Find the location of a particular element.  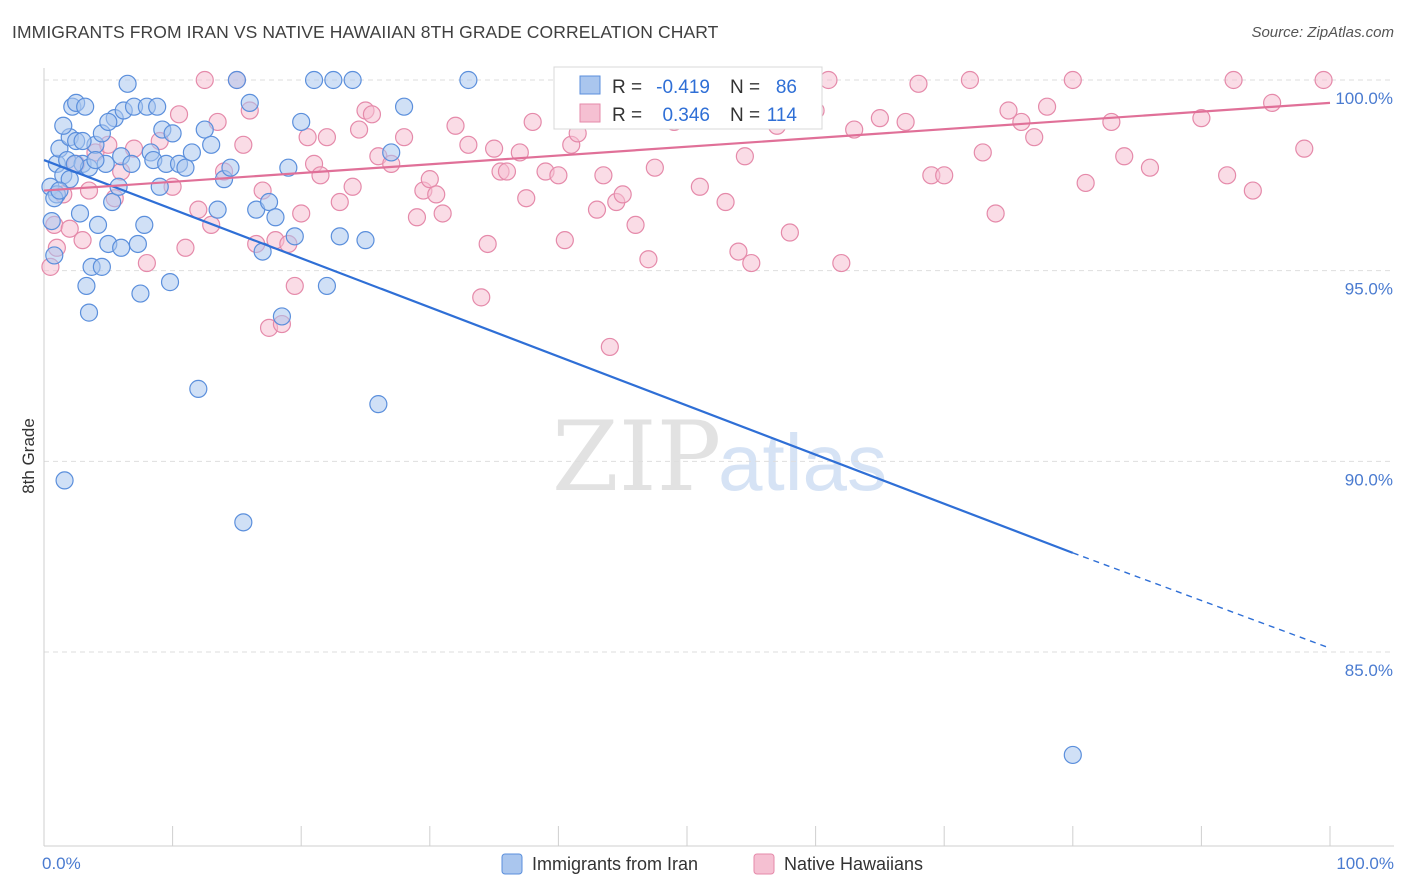

stats-n-label-pink: N = is located at coordinates (745, 115).